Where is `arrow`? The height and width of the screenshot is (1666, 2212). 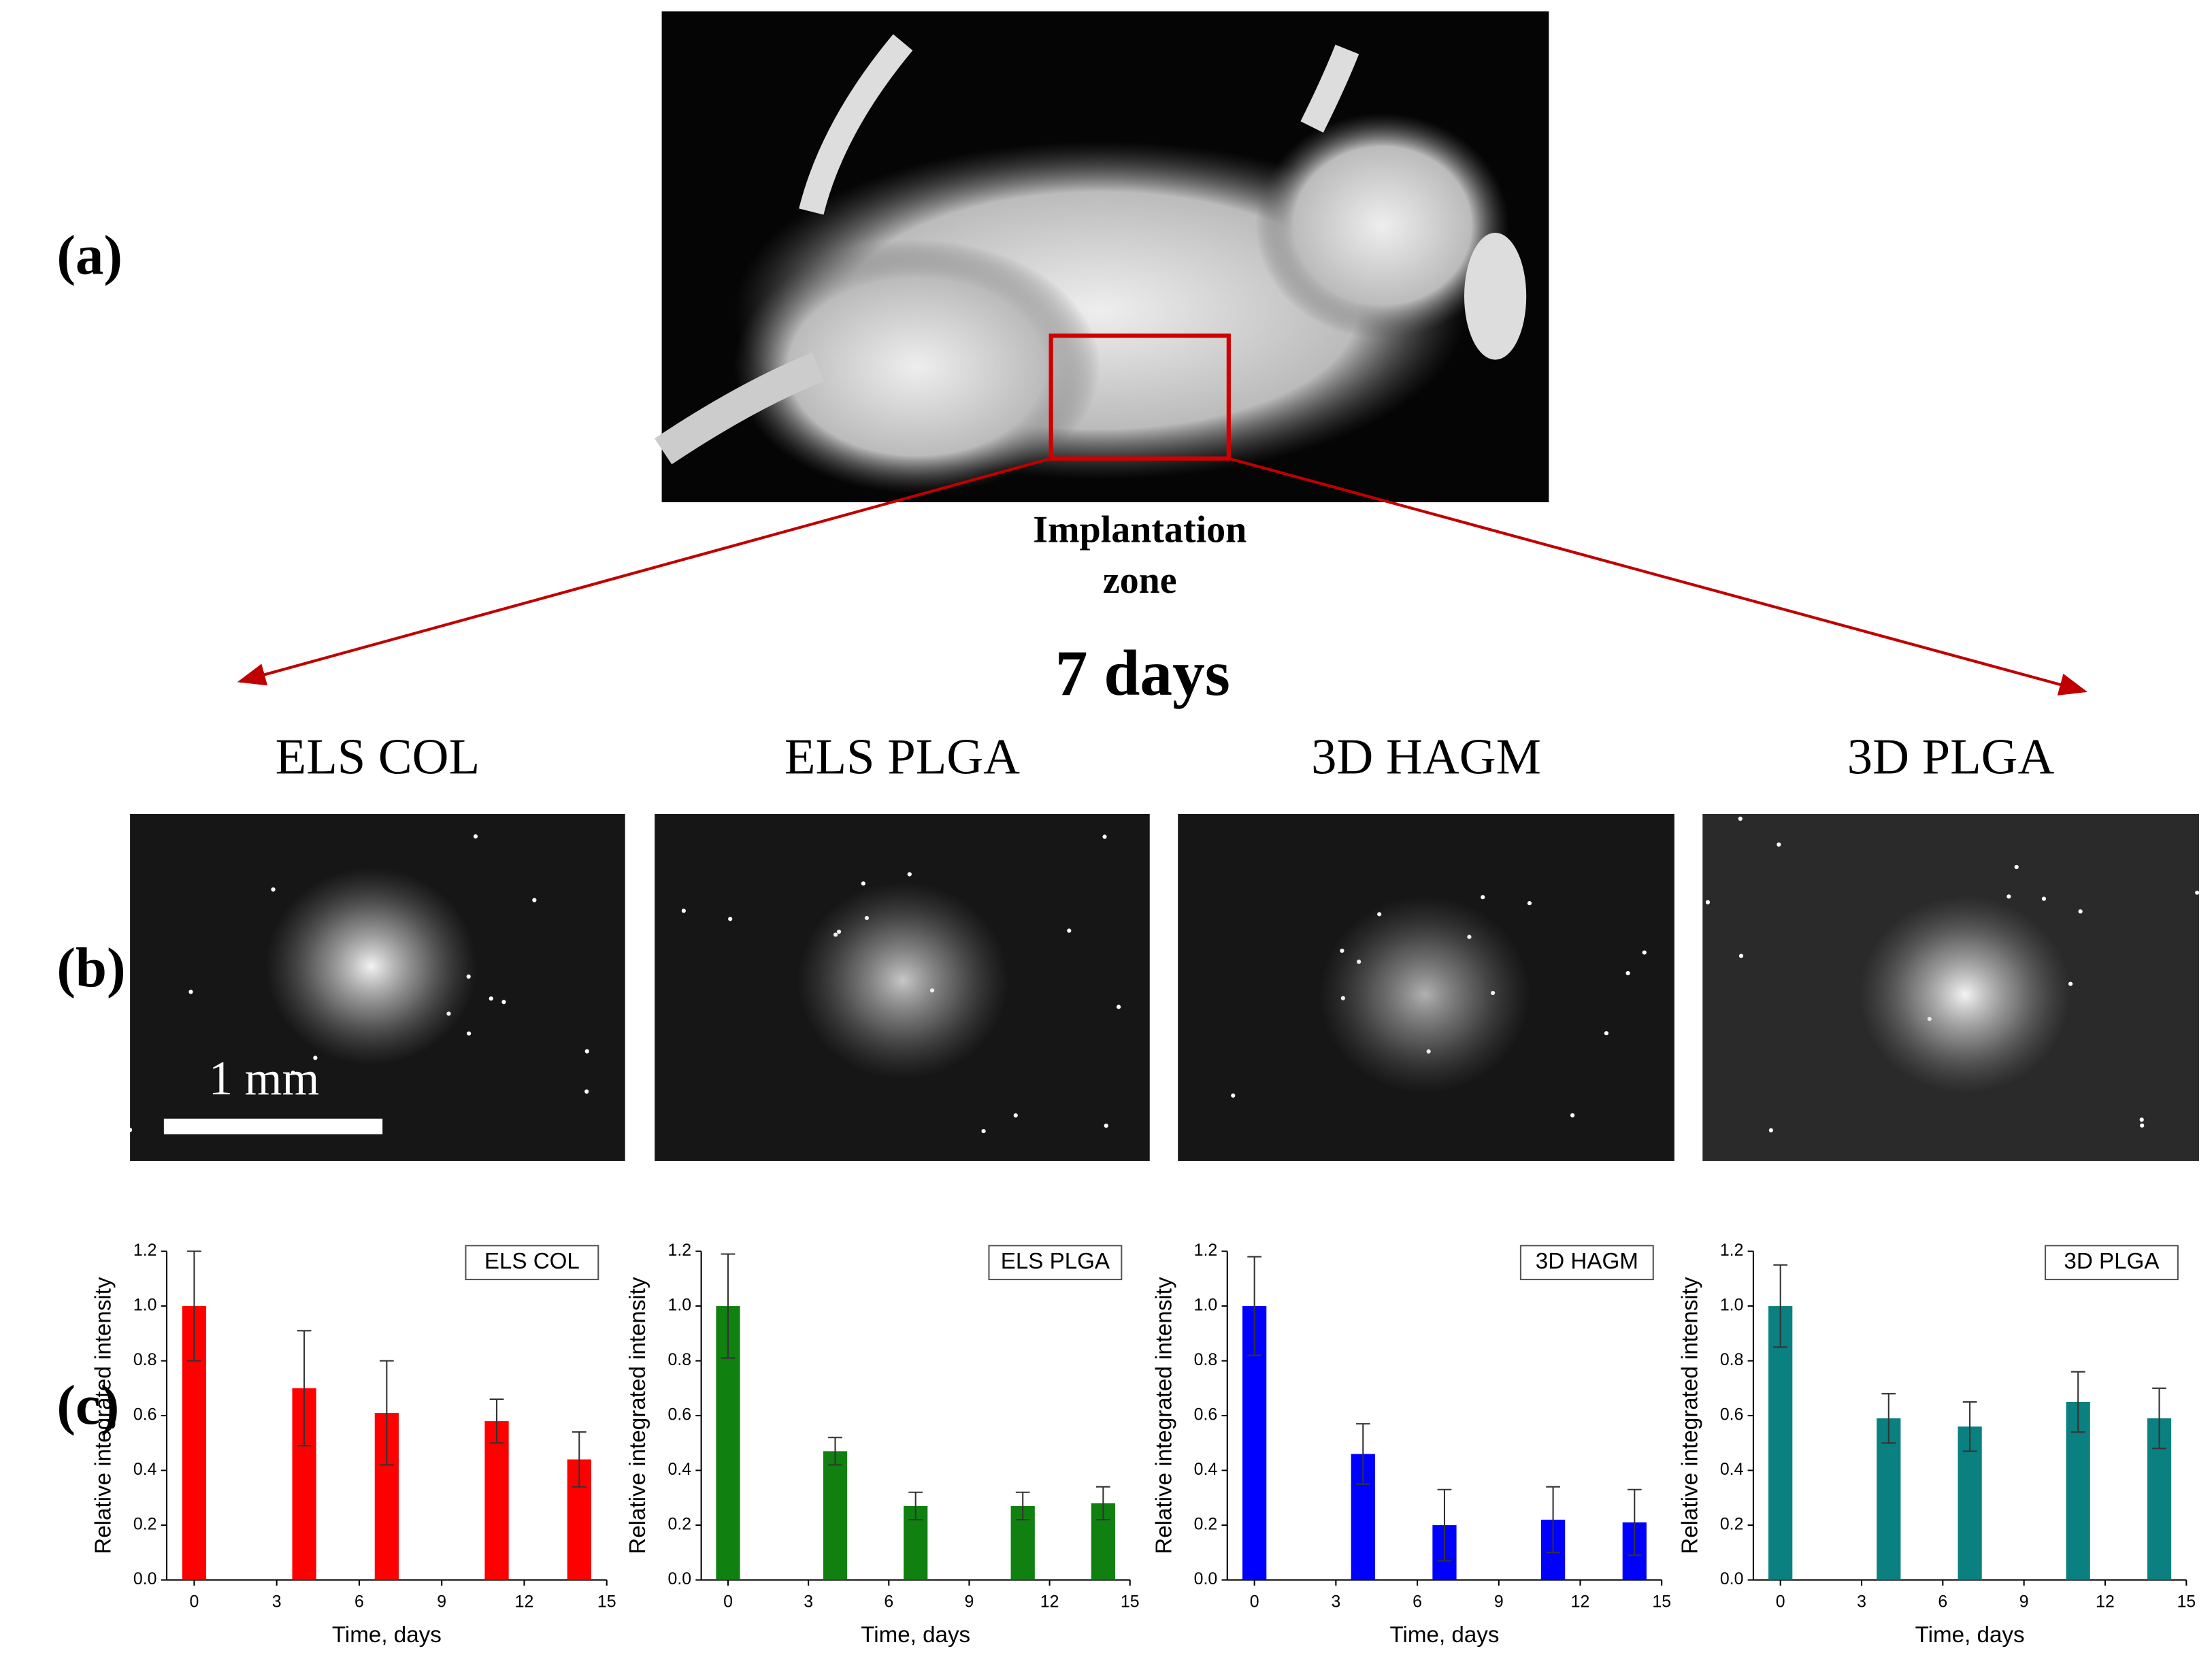 arrow is located at coordinates (1658, 577).